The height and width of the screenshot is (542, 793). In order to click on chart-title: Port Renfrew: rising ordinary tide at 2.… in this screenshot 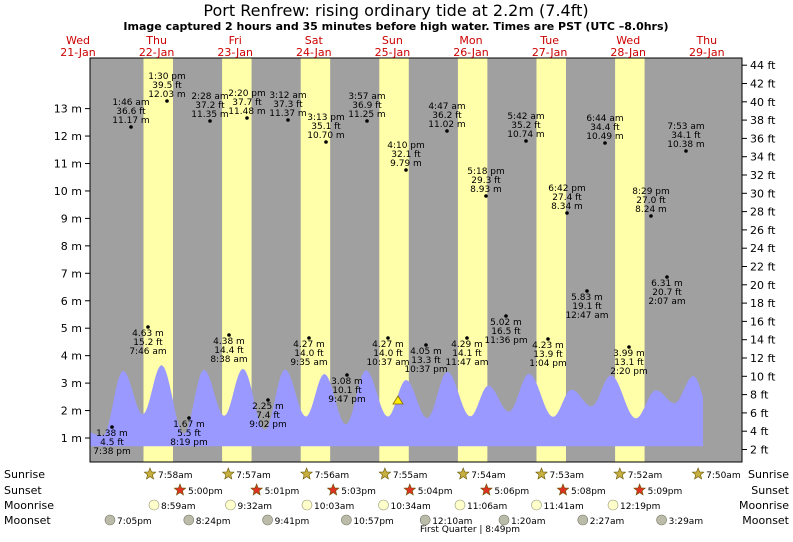, I will do `click(395, 10)`.